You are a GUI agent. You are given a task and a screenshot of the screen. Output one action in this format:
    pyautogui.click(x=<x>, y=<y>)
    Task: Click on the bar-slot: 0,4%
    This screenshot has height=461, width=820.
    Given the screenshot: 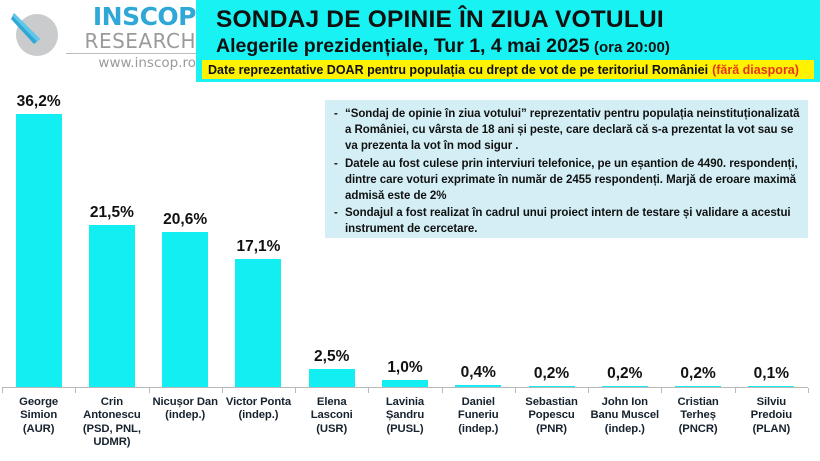 What is the action you would take?
    pyautogui.click(x=478, y=235)
    